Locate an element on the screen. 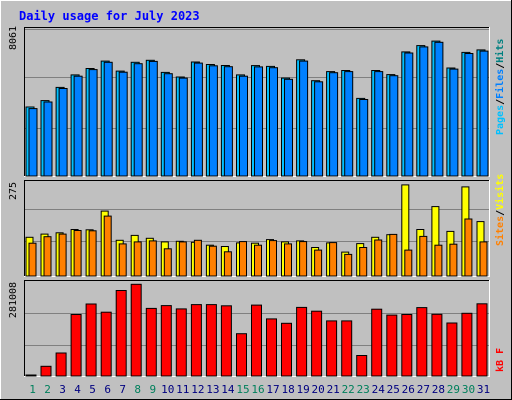 Image resolution: width=512 pixels, height=400 pixels. legend-kb: kB is located at coordinates (500, 366).